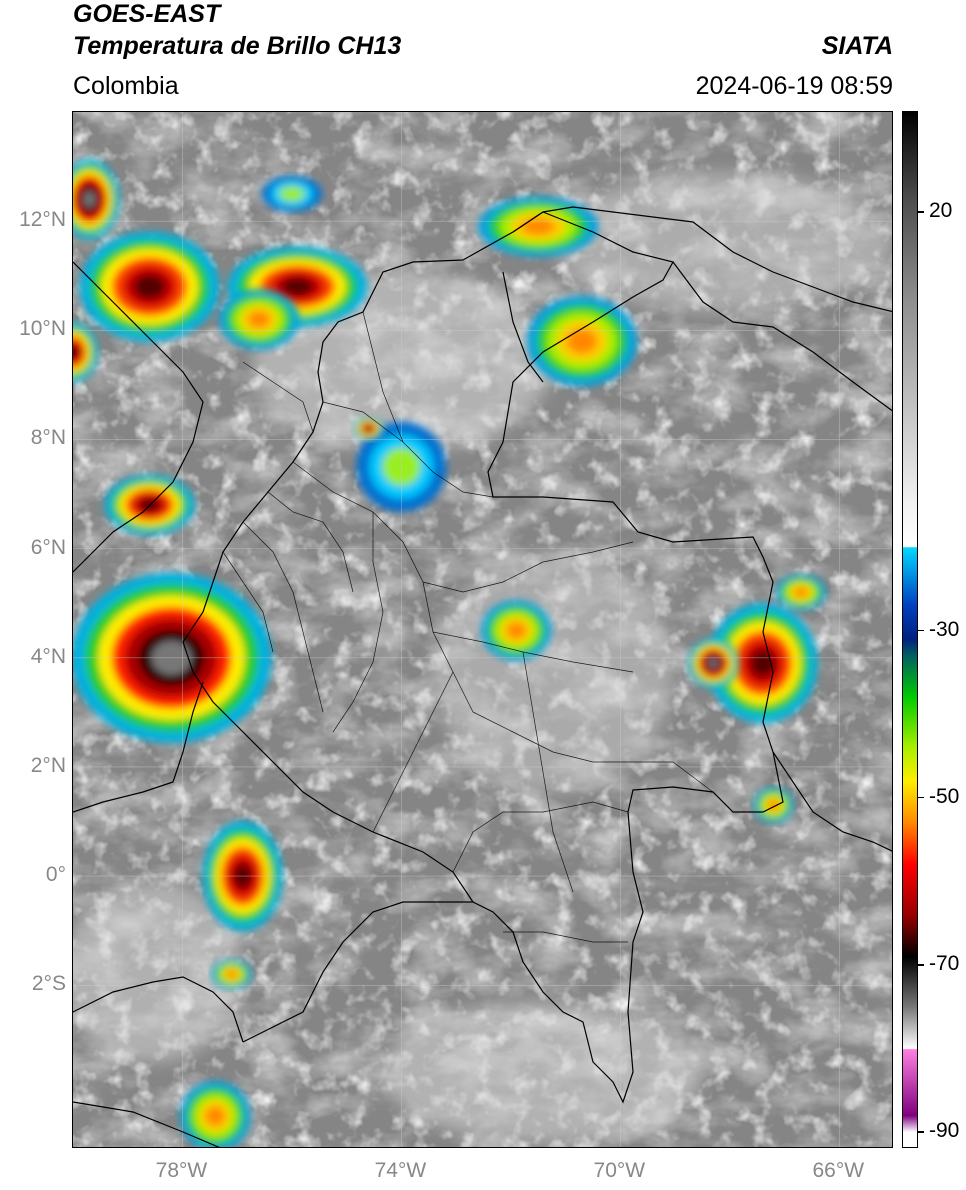  I want to click on latitude-label: 0°, so click(55, 875).